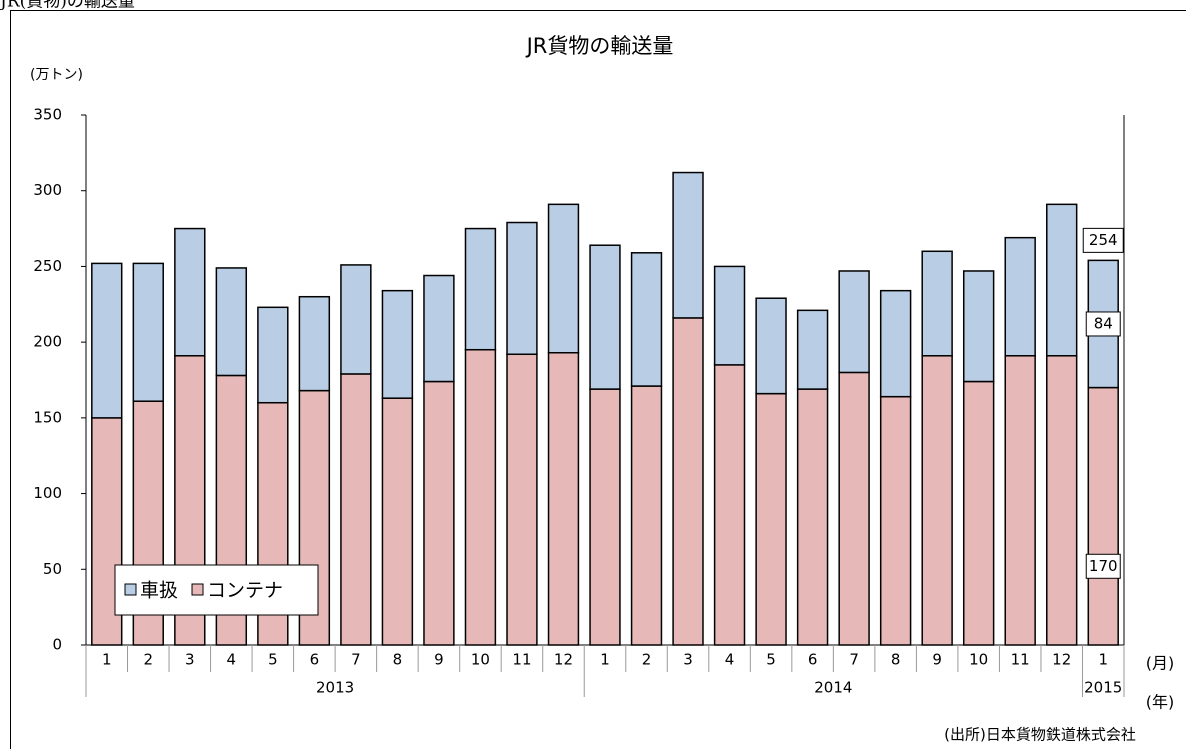 The height and width of the screenshot is (749, 1186). Describe the element at coordinates (1160, 663) in the screenshot. I see `x-axis-label: (月)` at that location.